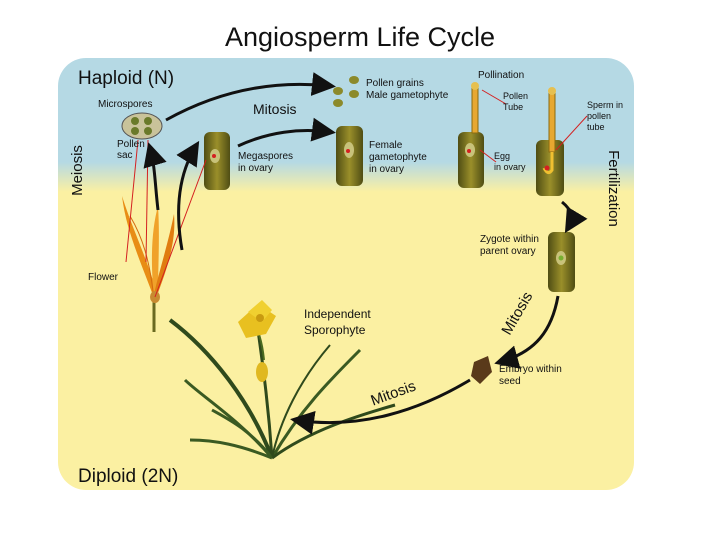 This screenshot has height=540, width=720. Describe the element at coordinates (217, 161) in the screenshot. I see `megaspore-ovary-icon` at that location.